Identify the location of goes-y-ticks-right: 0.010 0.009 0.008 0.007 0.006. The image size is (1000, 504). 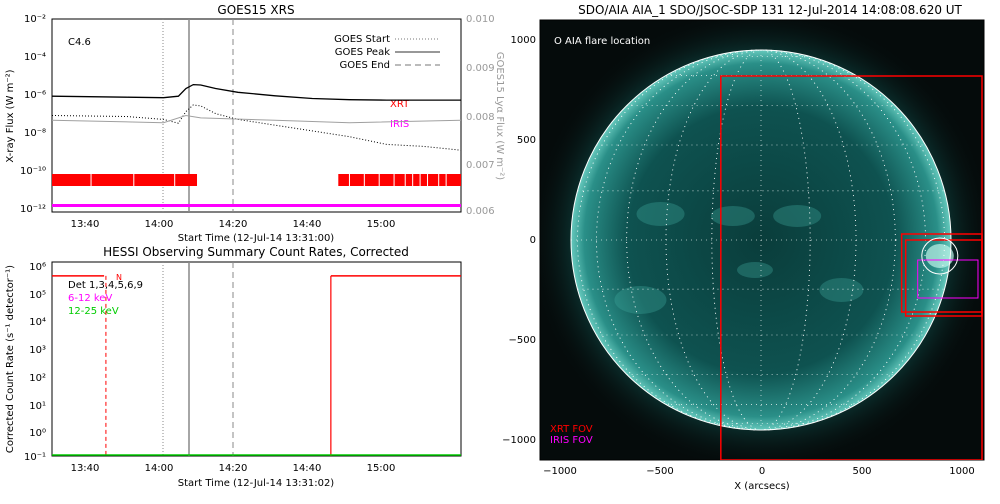
(480, 115).